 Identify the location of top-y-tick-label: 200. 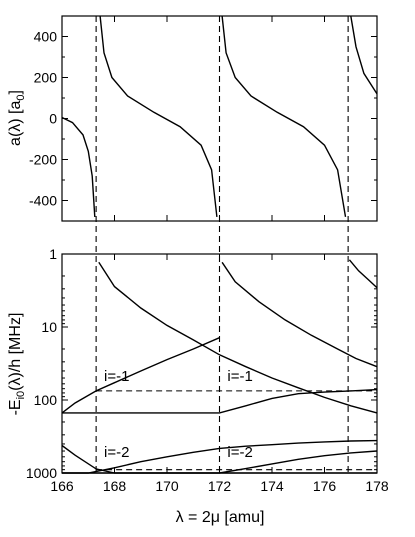
(46, 78).